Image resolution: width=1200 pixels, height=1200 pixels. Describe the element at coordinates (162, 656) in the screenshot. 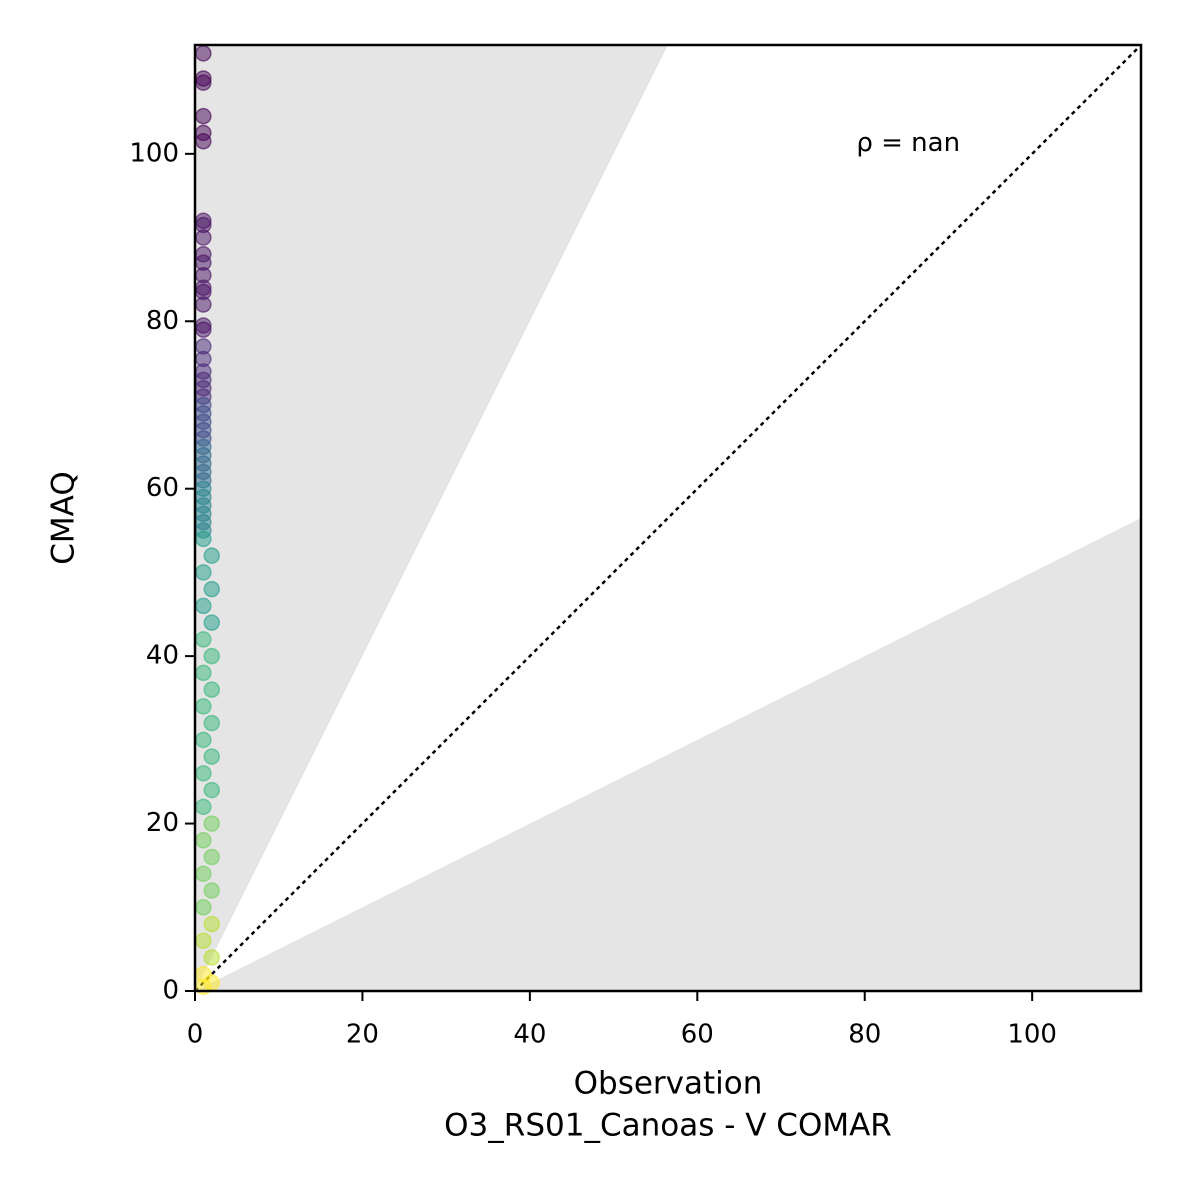

I see `y-tick-label: 40` at that location.